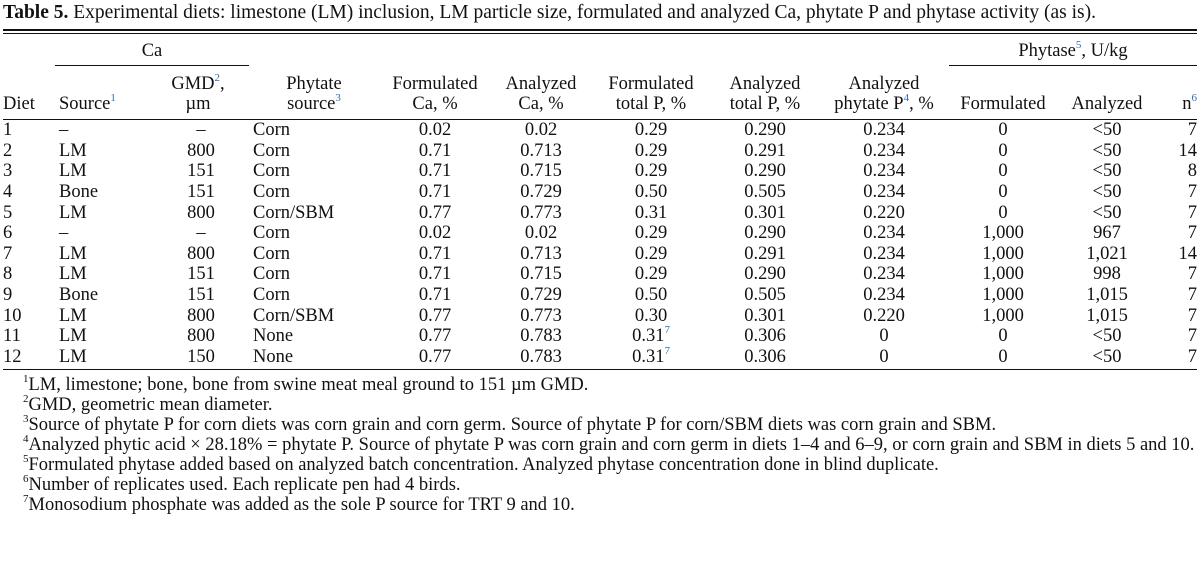 The width and height of the screenshot is (1200, 587). What do you see at coordinates (600, 370) in the screenshot?
I see `bottom-rule` at bounding box center [600, 370].